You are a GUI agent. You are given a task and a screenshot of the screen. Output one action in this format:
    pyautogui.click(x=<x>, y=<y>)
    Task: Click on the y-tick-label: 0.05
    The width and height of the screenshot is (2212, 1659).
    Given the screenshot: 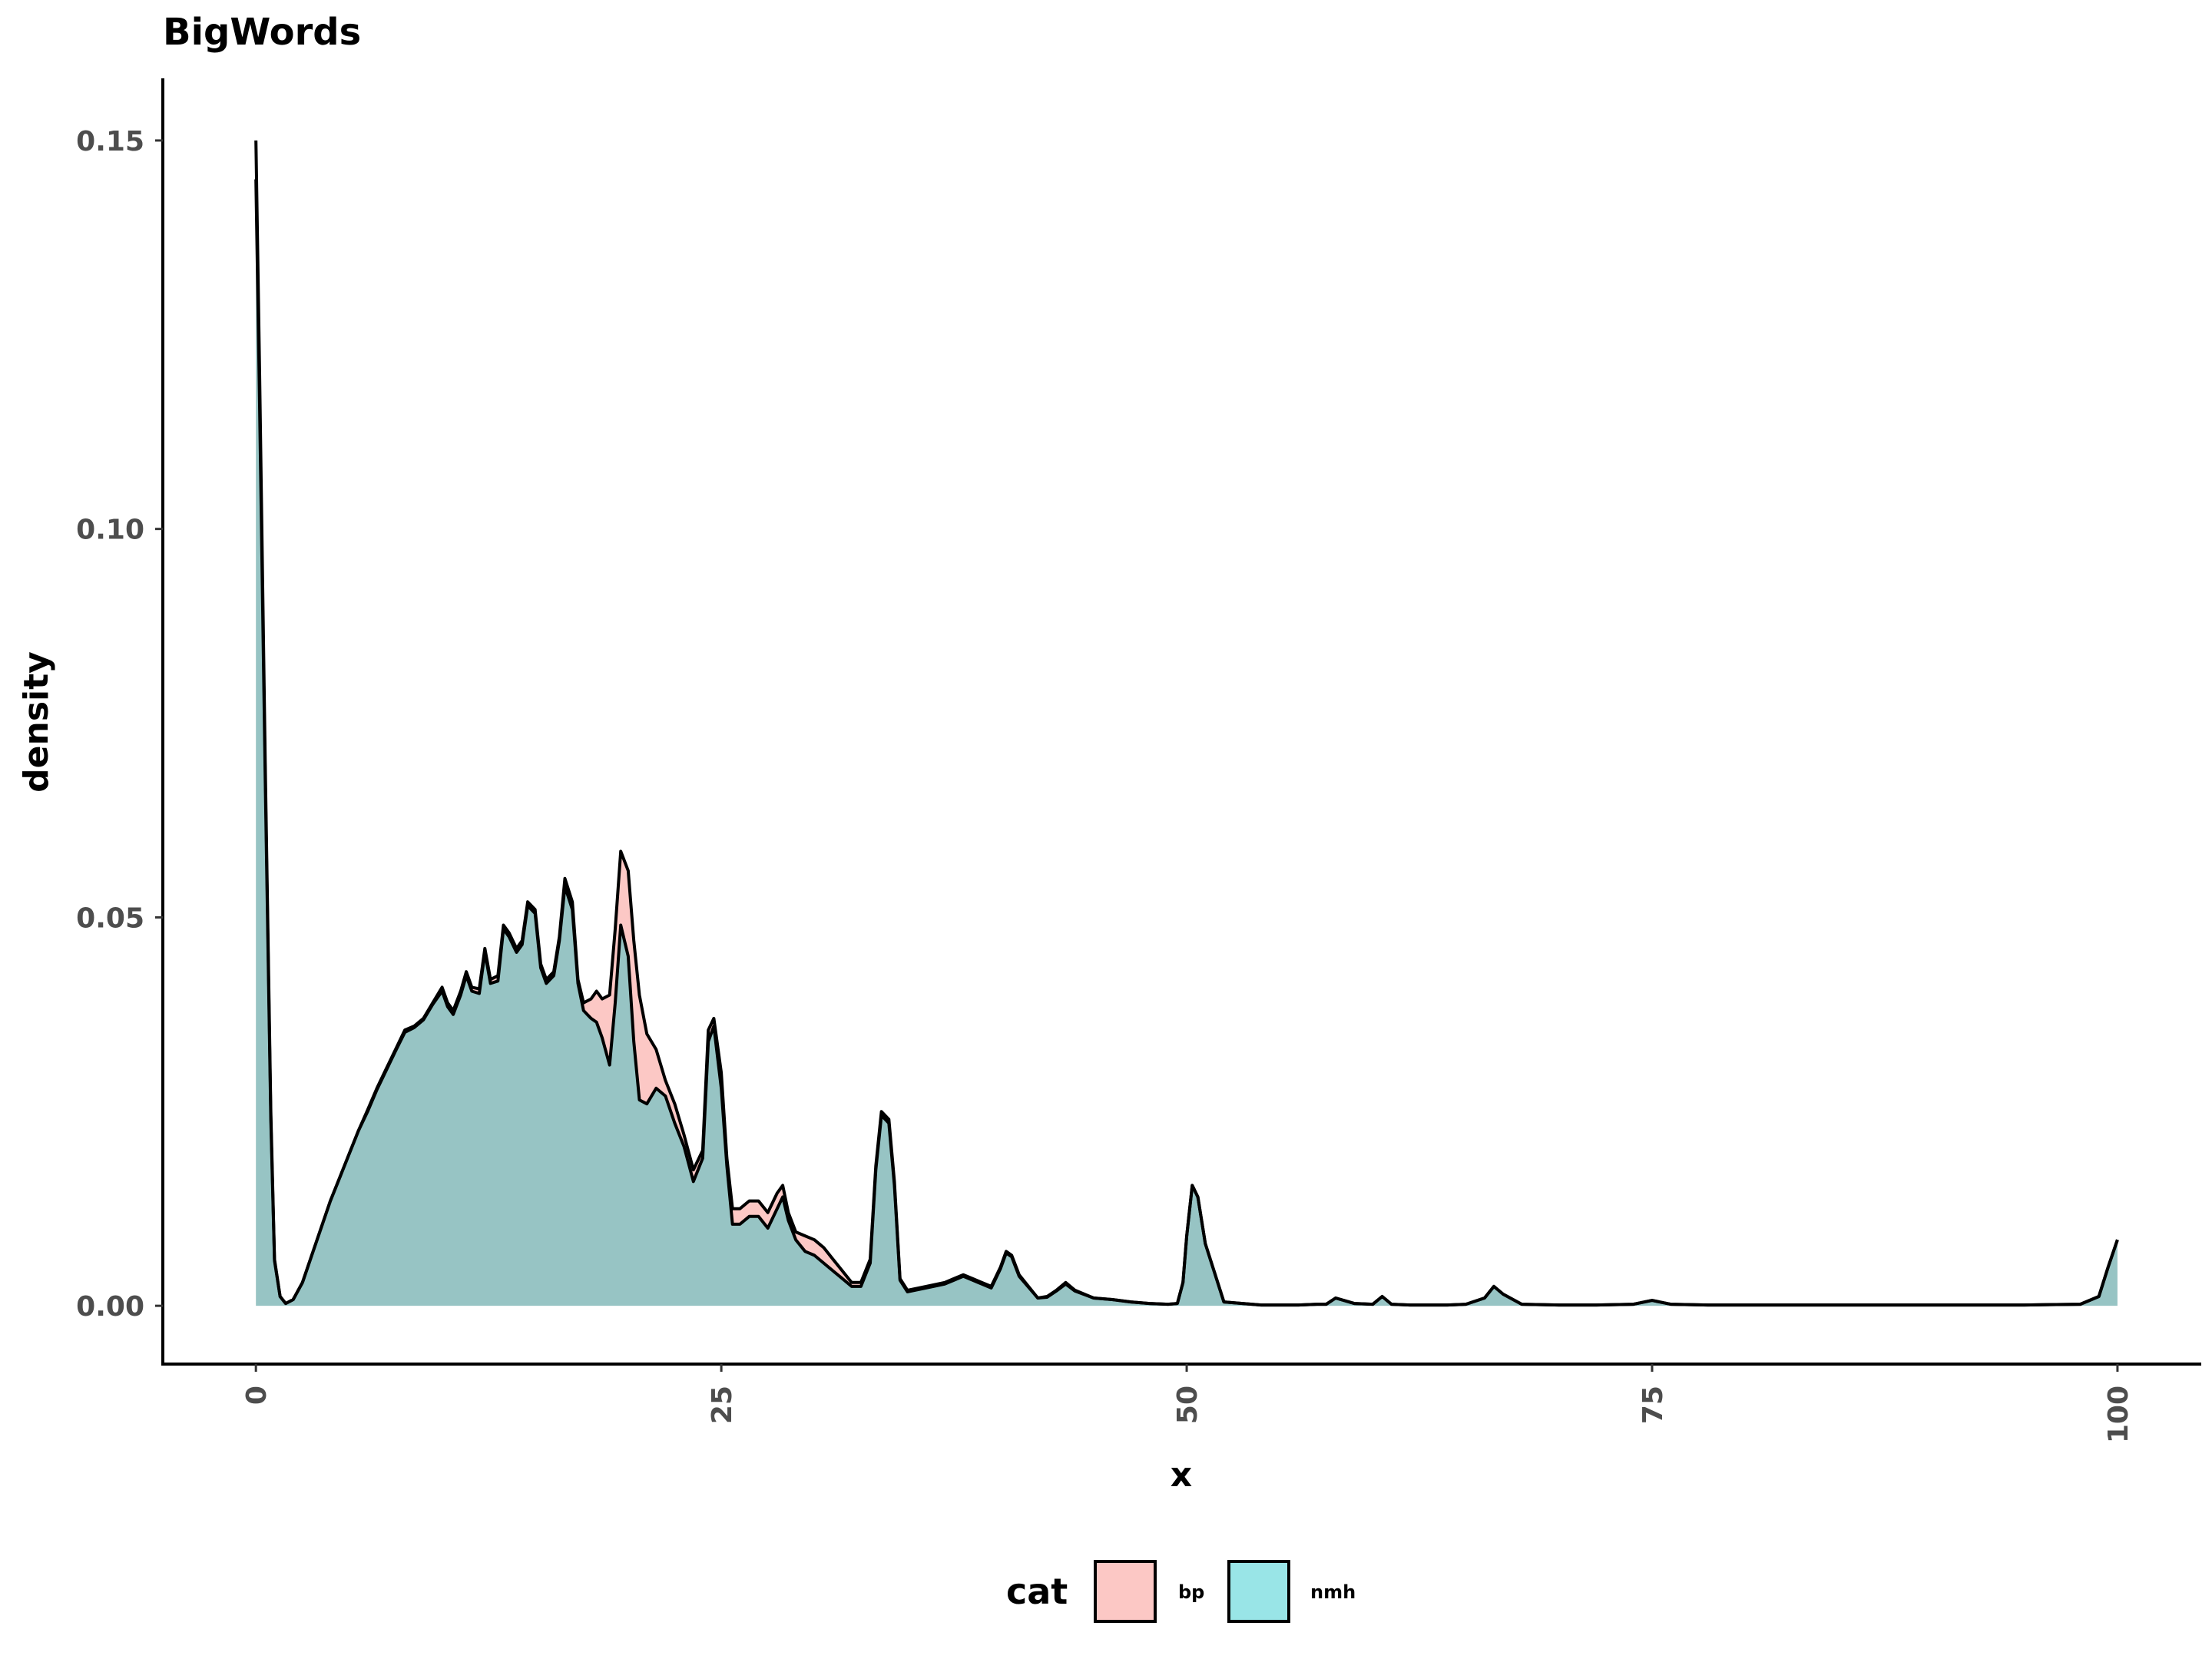 What is the action you would take?
    pyautogui.click(x=110, y=918)
    